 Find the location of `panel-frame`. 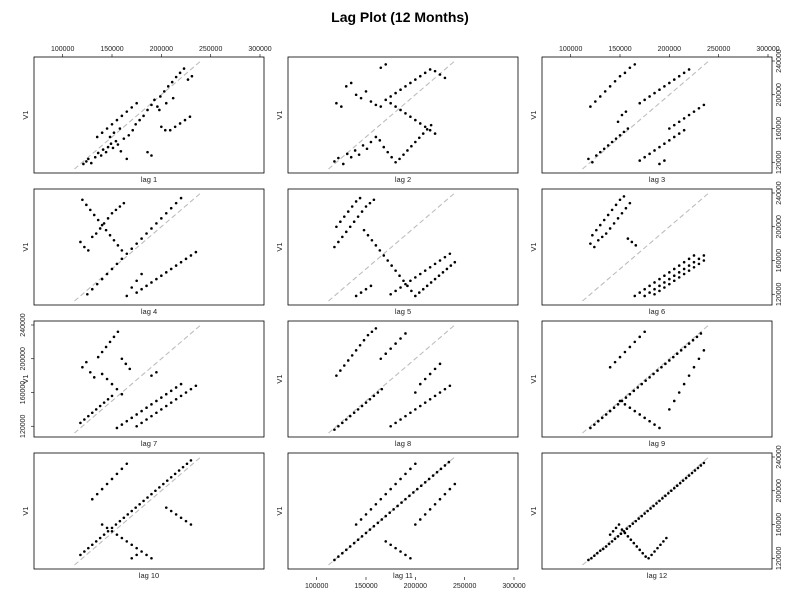

panel-frame is located at coordinates (403, 247).